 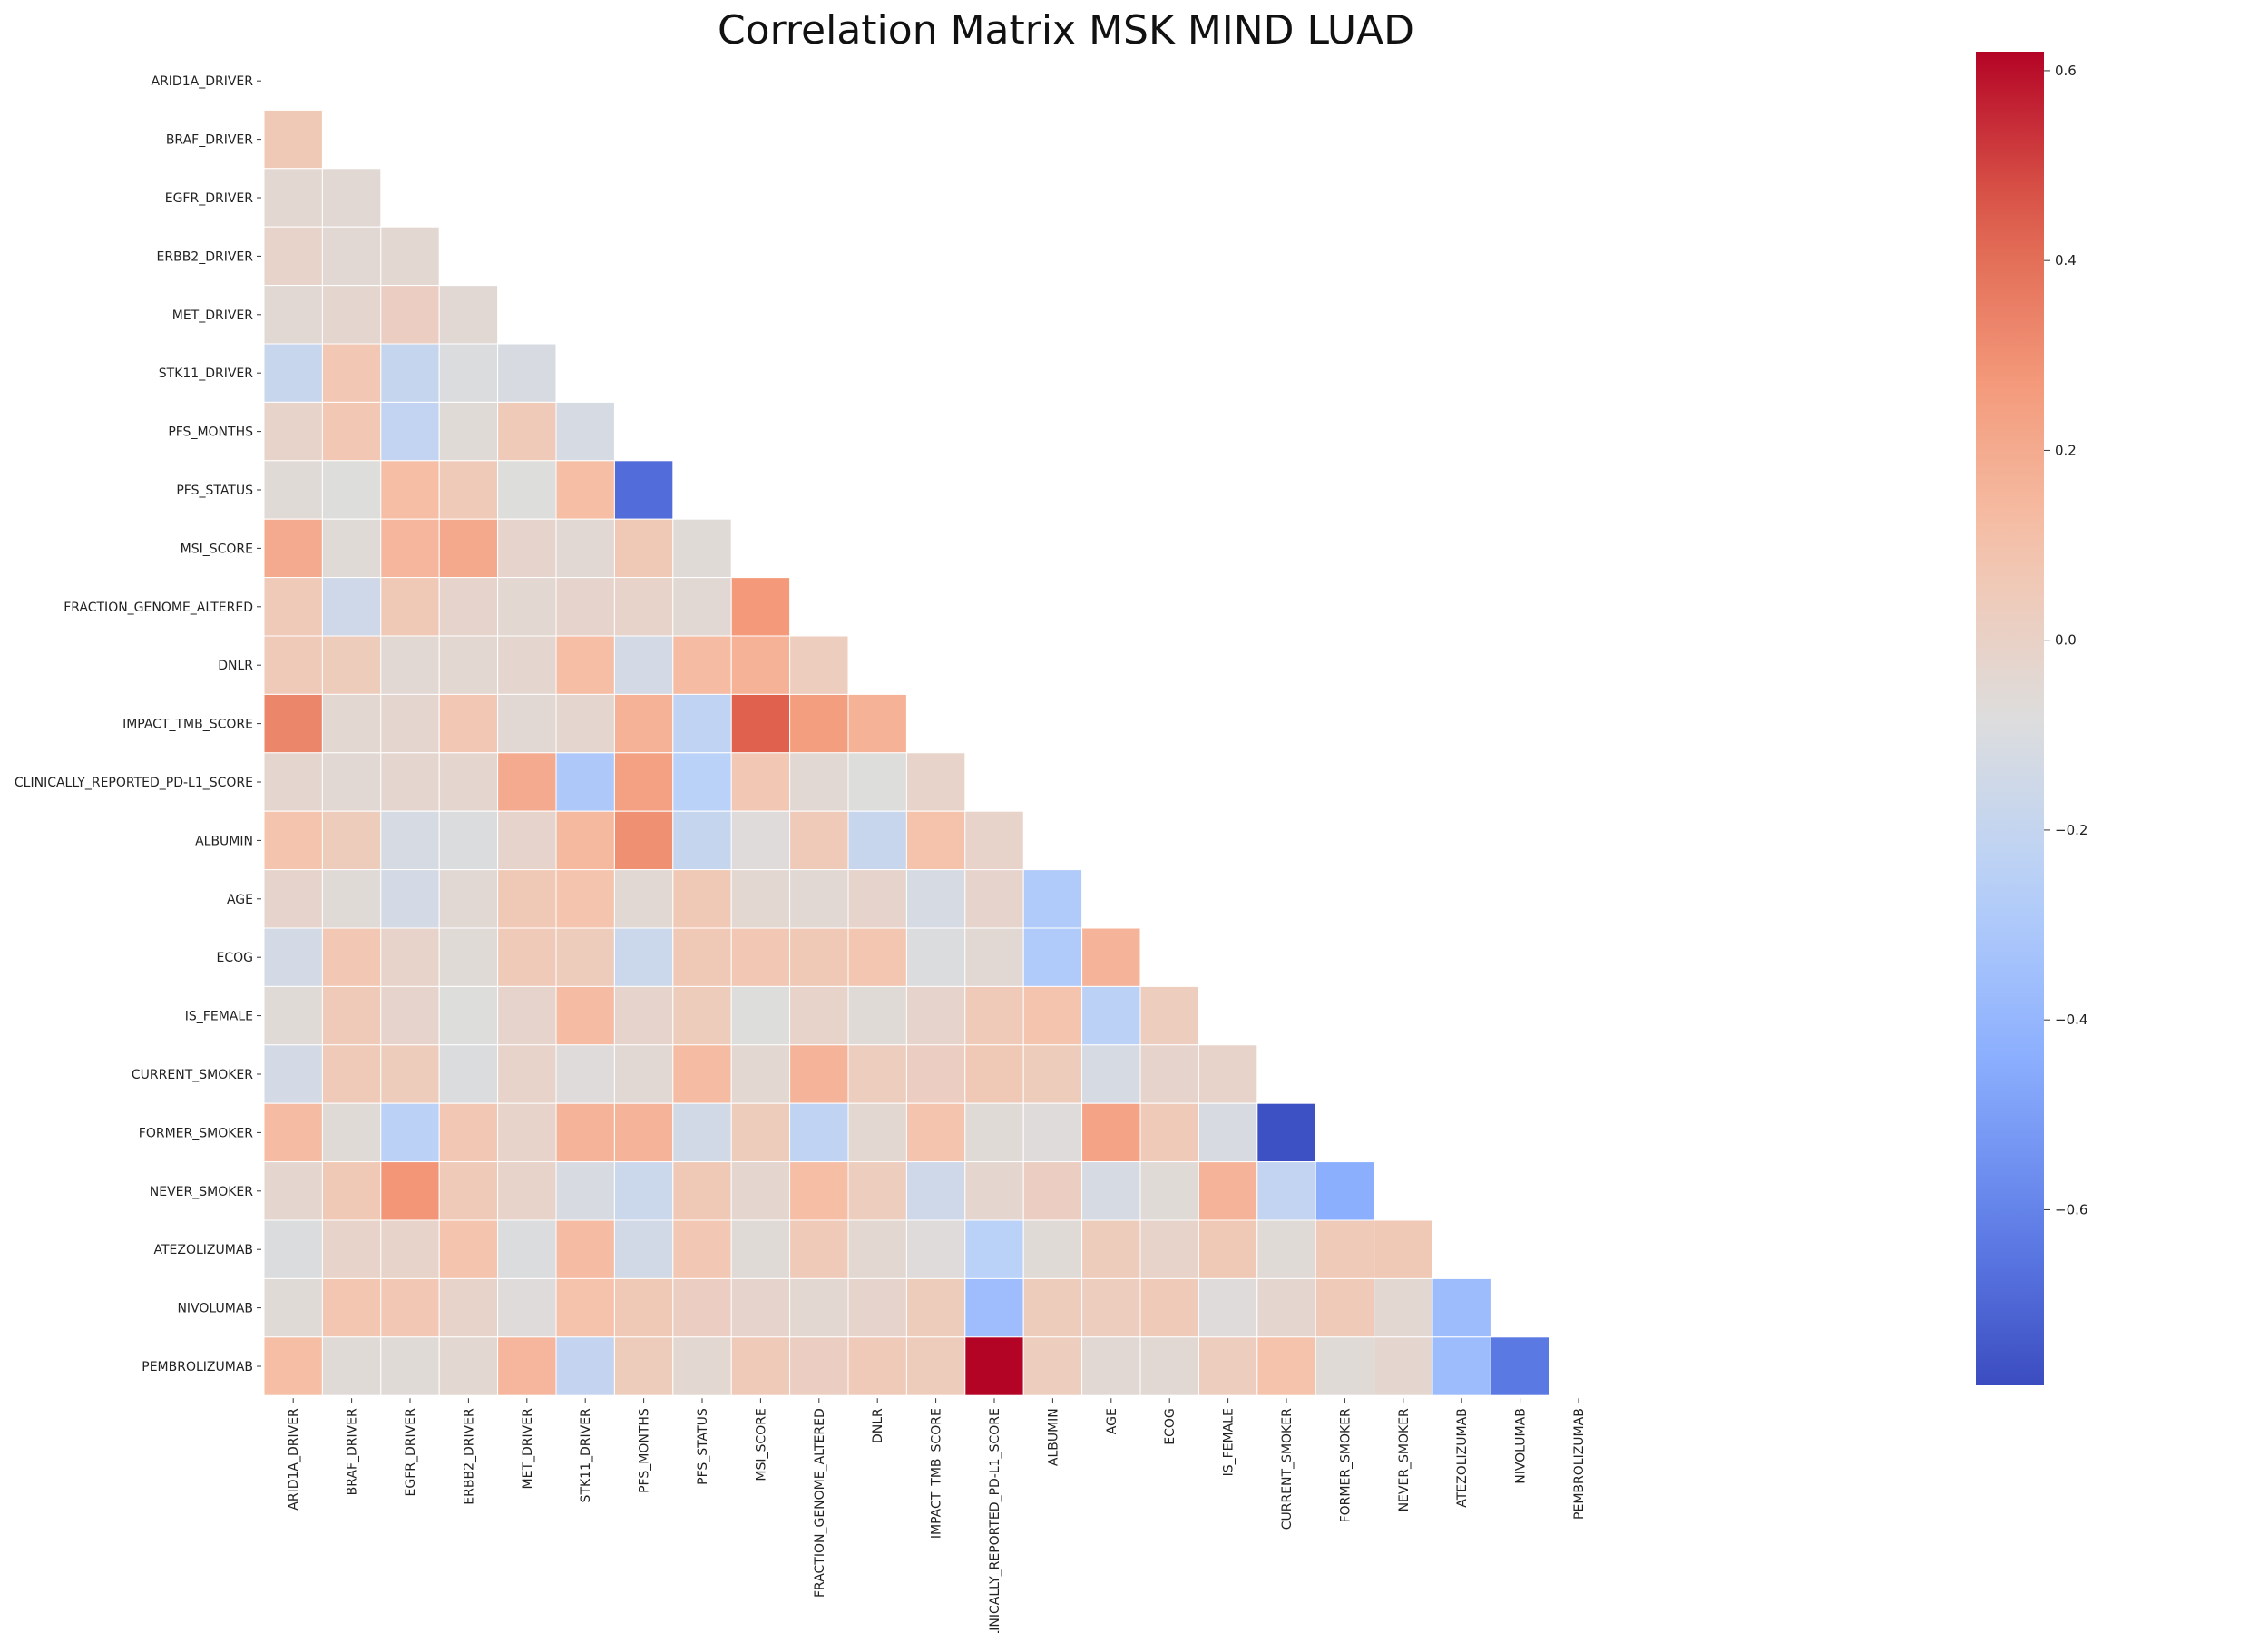 I want to click on colorbar-tick-label: 0.0, so click(x=2066, y=640).